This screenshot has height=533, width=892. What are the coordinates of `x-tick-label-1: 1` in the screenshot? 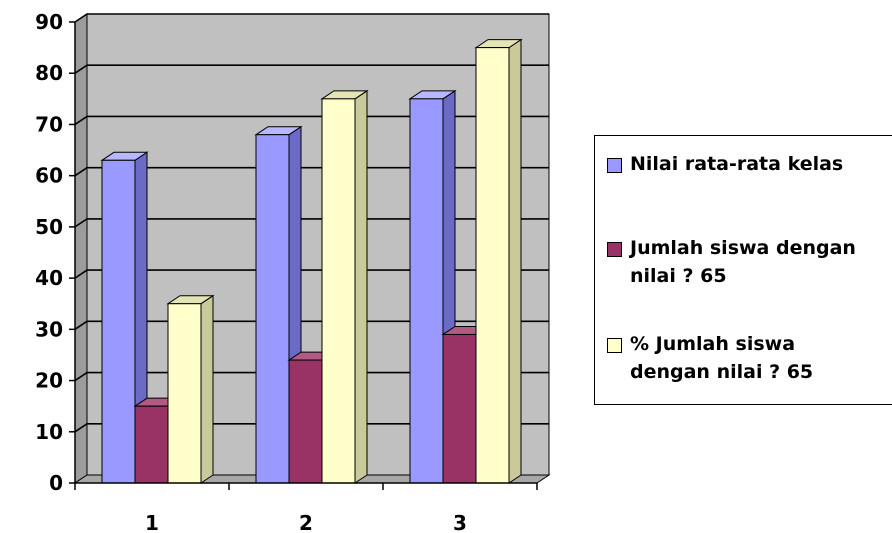 It's located at (152, 522).